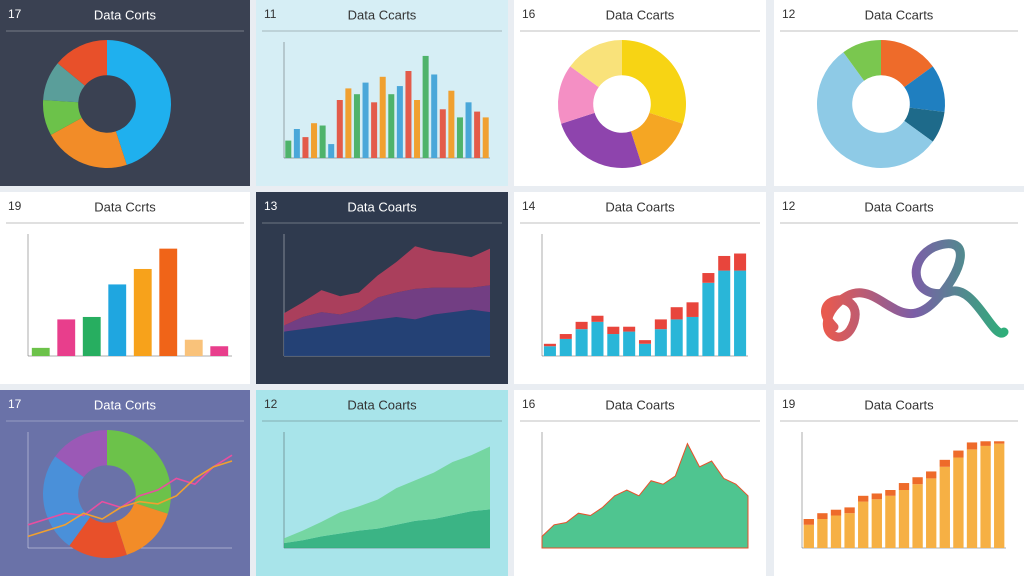  I want to click on chart-tile: Data Corts 17, so click(125, 93).